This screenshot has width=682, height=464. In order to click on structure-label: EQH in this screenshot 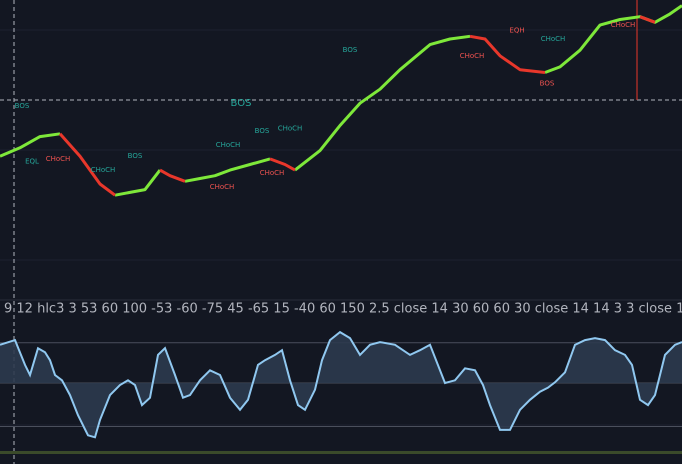, I will do `click(516, 31)`.